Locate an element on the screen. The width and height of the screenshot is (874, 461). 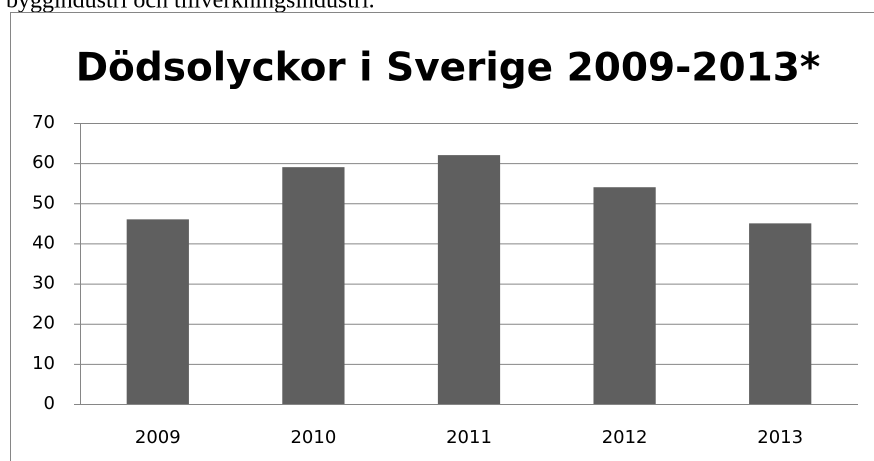
document-text: byggindustri och tillverkningsindustri. is located at coordinates (190, 7).